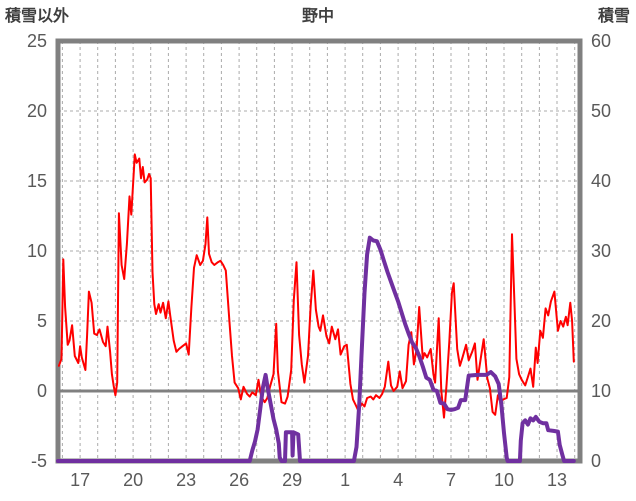 The width and height of the screenshot is (636, 501). I want to click on x-tick-label: 17, so click(80, 480).